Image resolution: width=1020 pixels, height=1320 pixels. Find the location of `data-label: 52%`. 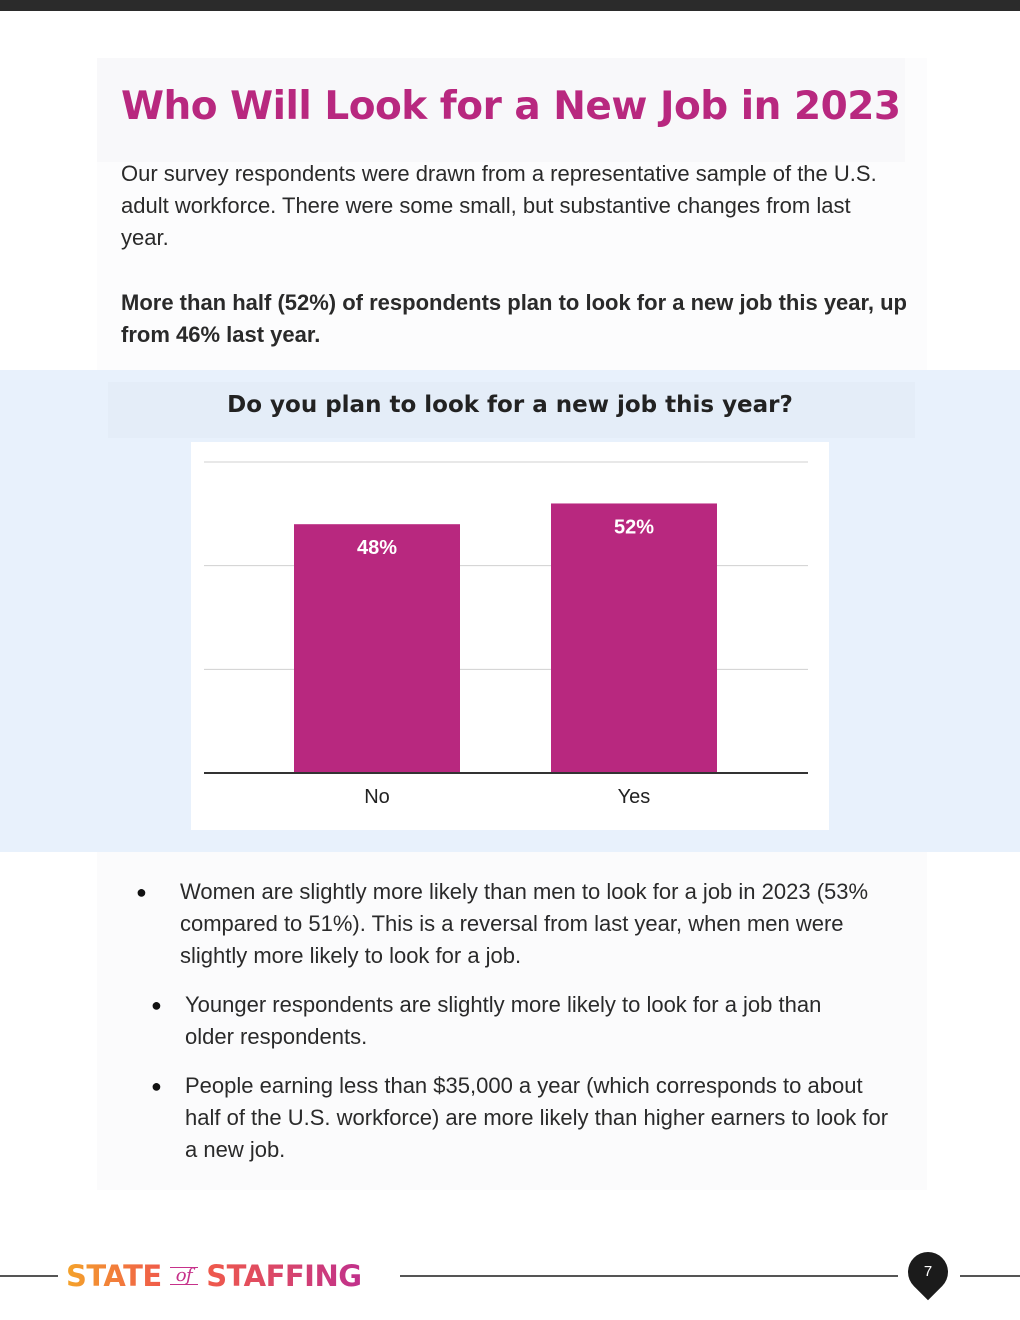

data-label: 52% is located at coordinates (634, 527).